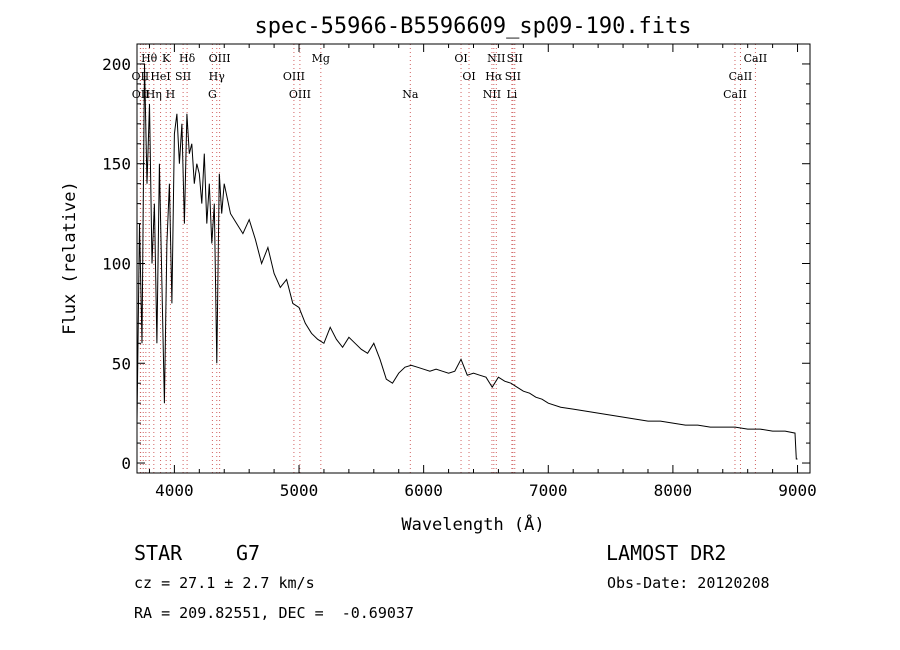 This screenshot has width=900, height=650. What do you see at coordinates (756, 58) in the screenshot?
I see `line-label-8: CaII` at bounding box center [756, 58].